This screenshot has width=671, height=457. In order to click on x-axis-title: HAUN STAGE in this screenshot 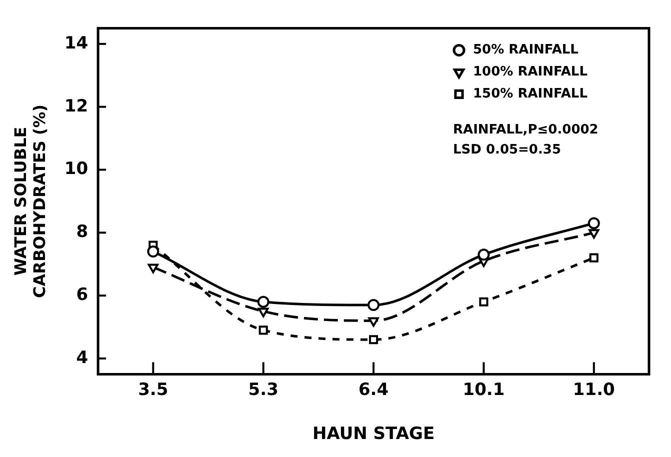, I will do `click(373, 434)`.